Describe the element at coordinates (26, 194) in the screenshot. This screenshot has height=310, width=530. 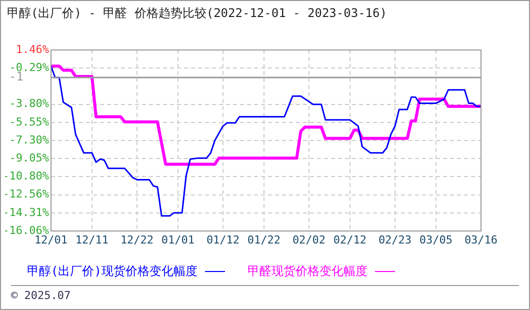
I see `y-tick-label: -12.56%` at that location.